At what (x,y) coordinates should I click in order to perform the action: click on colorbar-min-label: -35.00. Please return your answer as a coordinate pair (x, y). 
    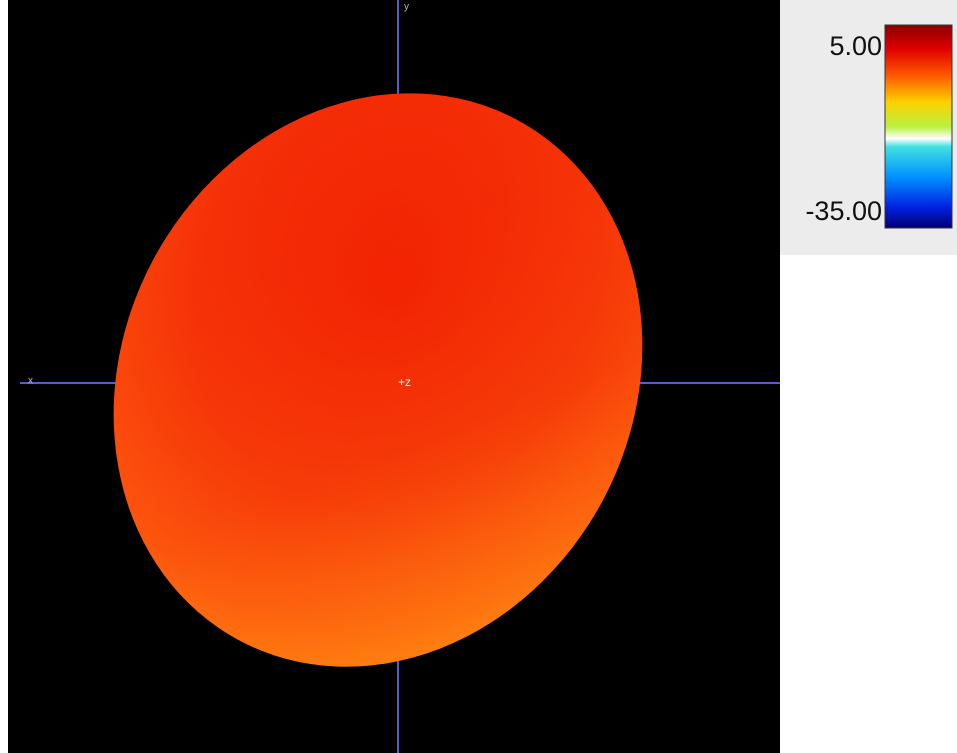
    Looking at the image, I should click on (843, 211).